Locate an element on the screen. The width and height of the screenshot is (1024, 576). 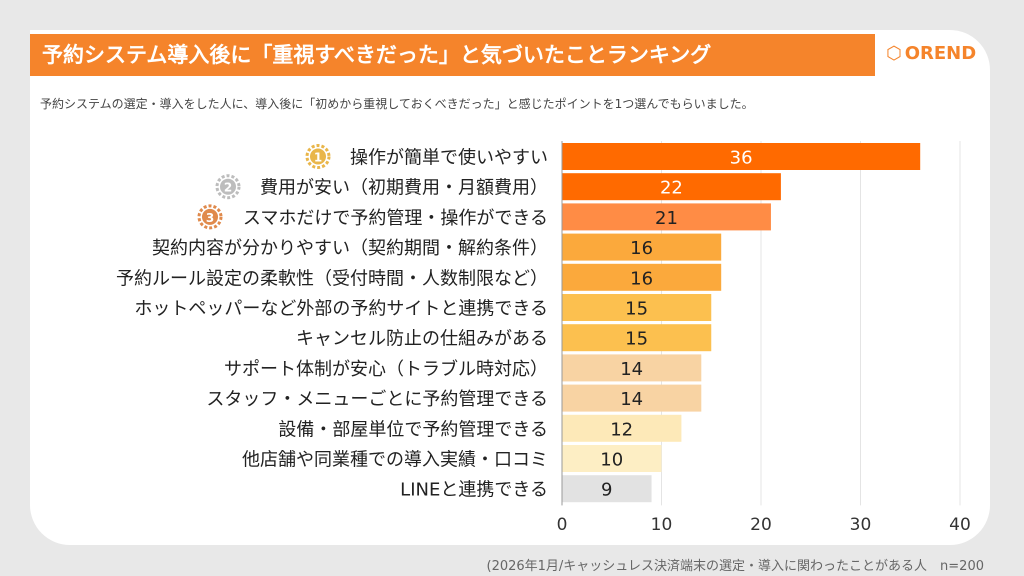
category-label: 操作が簡単で使いやすい is located at coordinates (449, 158).